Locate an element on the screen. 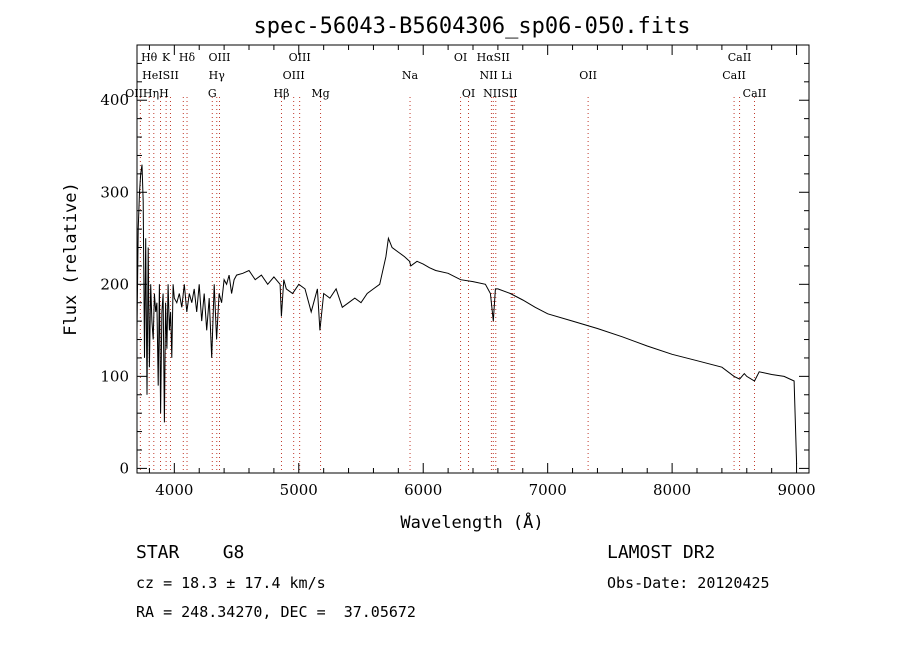  line-label: NII Li is located at coordinates (495, 75).